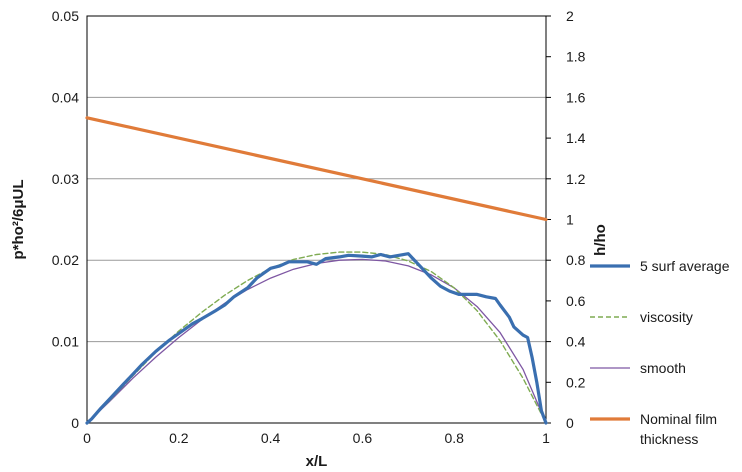 The height and width of the screenshot is (472, 742). I want to click on left-tick-label: 0.03, so click(65, 179).